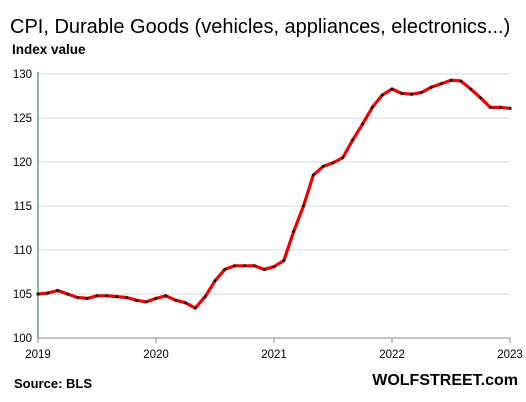 Image resolution: width=526 pixels, height=402 pixels. I want to click on x-tick-label-2023: 2023, so click(510, 355).